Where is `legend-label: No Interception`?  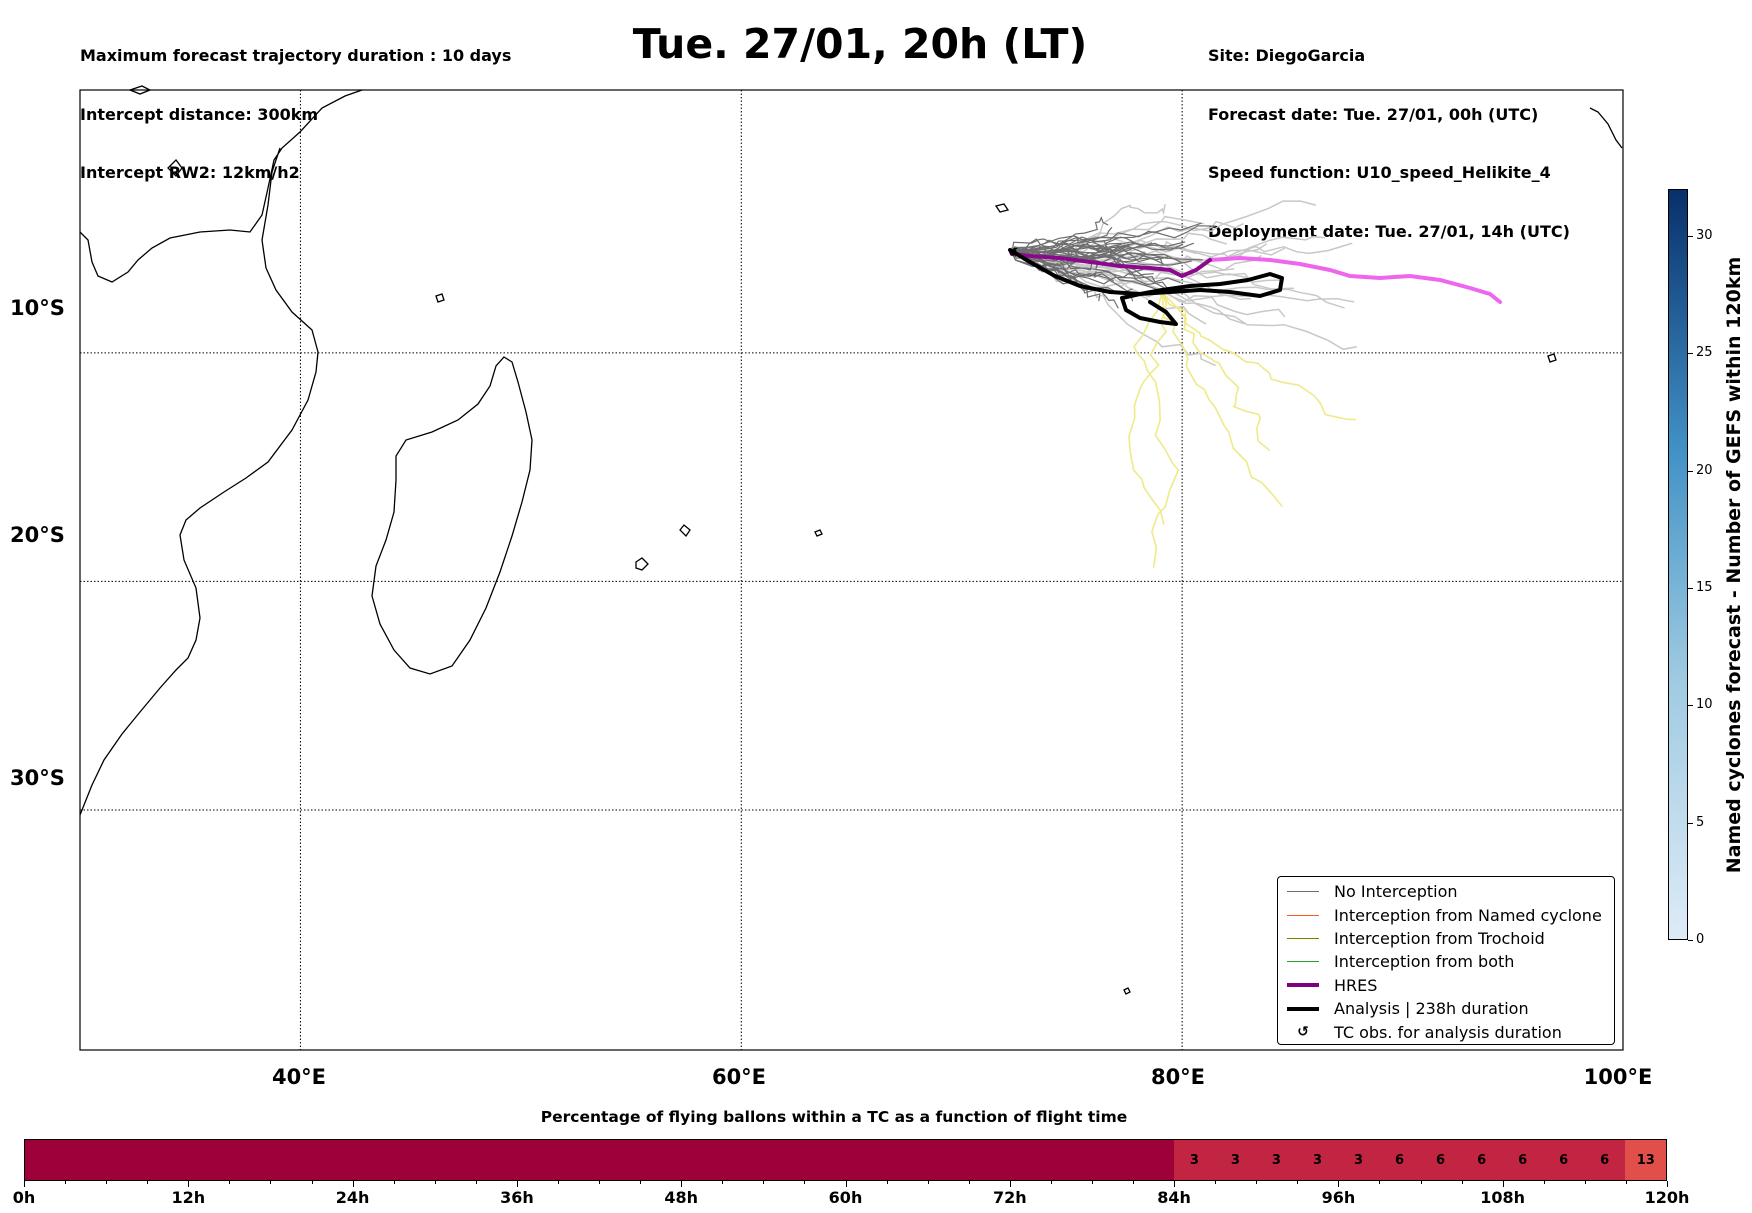 legend-label: No Interception is located at coordinates (1396, 892).